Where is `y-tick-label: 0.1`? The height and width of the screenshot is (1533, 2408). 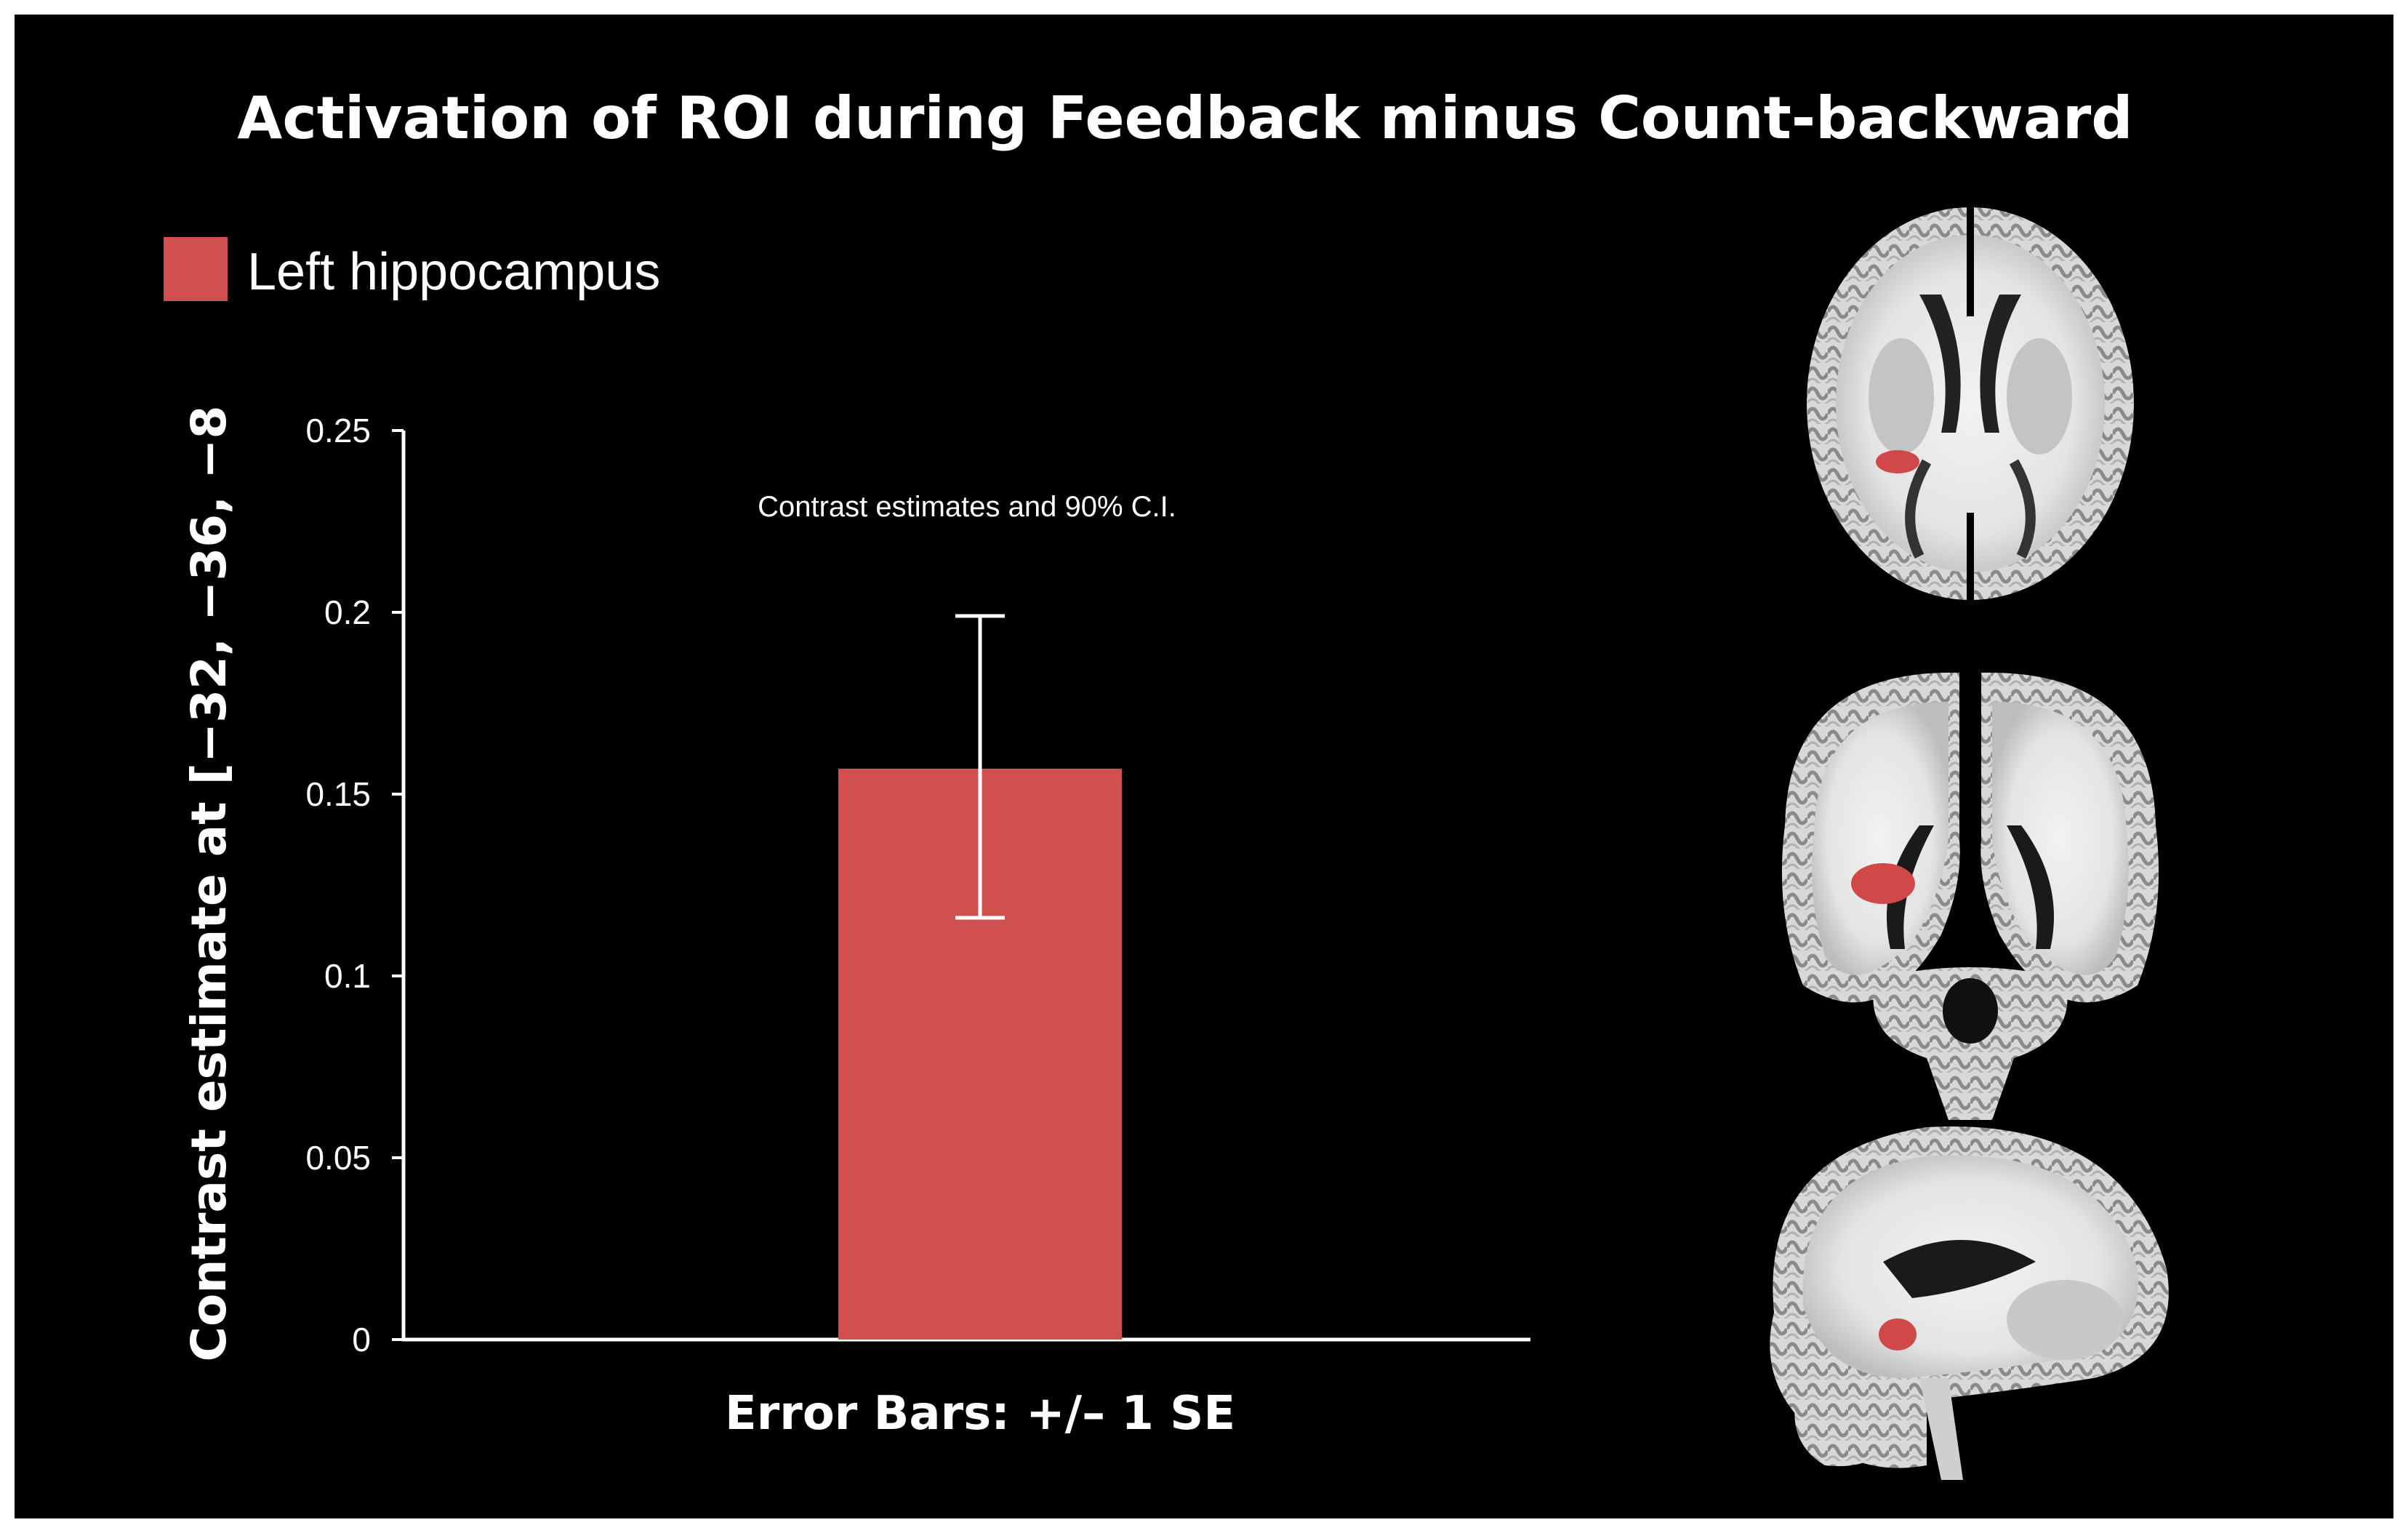 y-tick-label: 0.1 is located at coordinates (347, 976).